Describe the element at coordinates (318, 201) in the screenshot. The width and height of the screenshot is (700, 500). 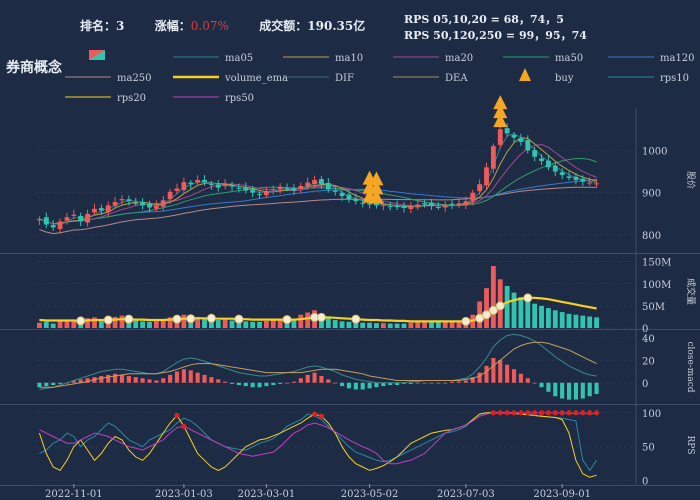
I see `series-line-ma120` at that location.